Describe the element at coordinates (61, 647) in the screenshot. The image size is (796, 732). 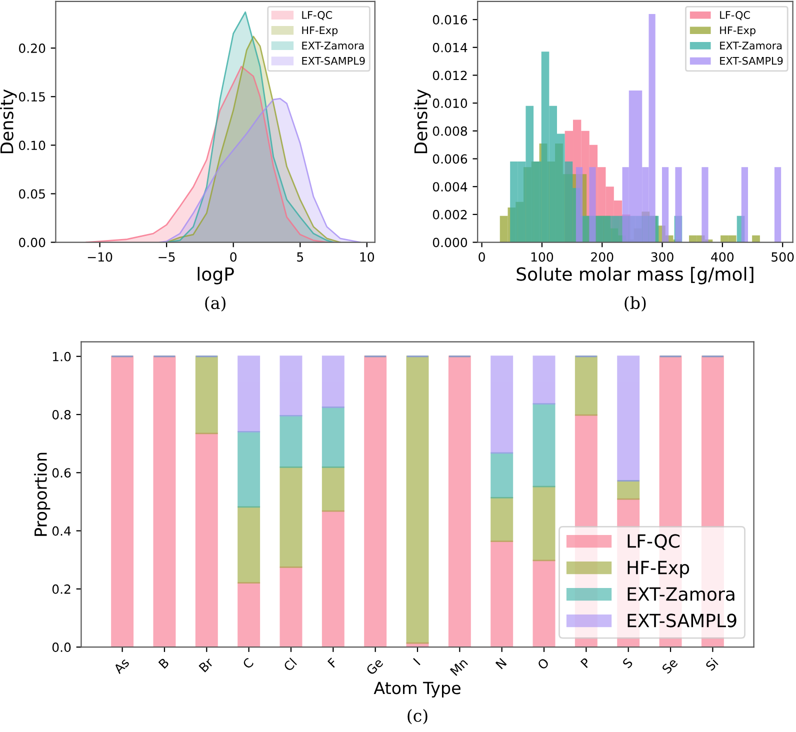
I see `y-tick-label: 0.0` at that location.